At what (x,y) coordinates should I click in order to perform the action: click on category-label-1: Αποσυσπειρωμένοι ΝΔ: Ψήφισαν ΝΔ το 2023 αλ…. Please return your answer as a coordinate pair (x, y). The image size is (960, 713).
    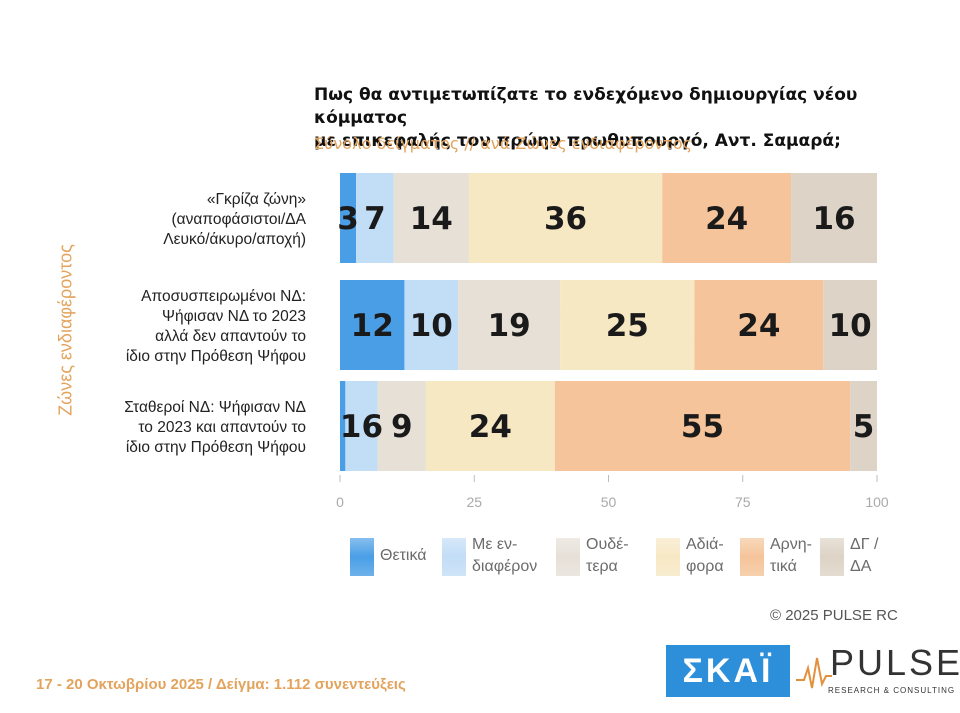
    Looking at the image, I should click on (216, 326).